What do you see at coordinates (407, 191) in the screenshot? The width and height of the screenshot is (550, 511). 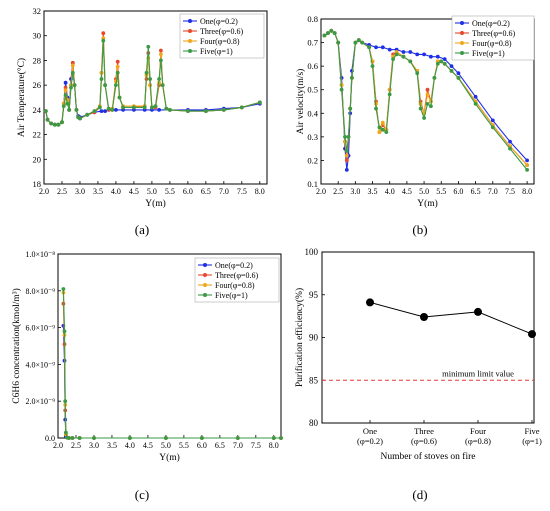 I see `x-tick-label: 4.5` at bounding box center [407, 191].